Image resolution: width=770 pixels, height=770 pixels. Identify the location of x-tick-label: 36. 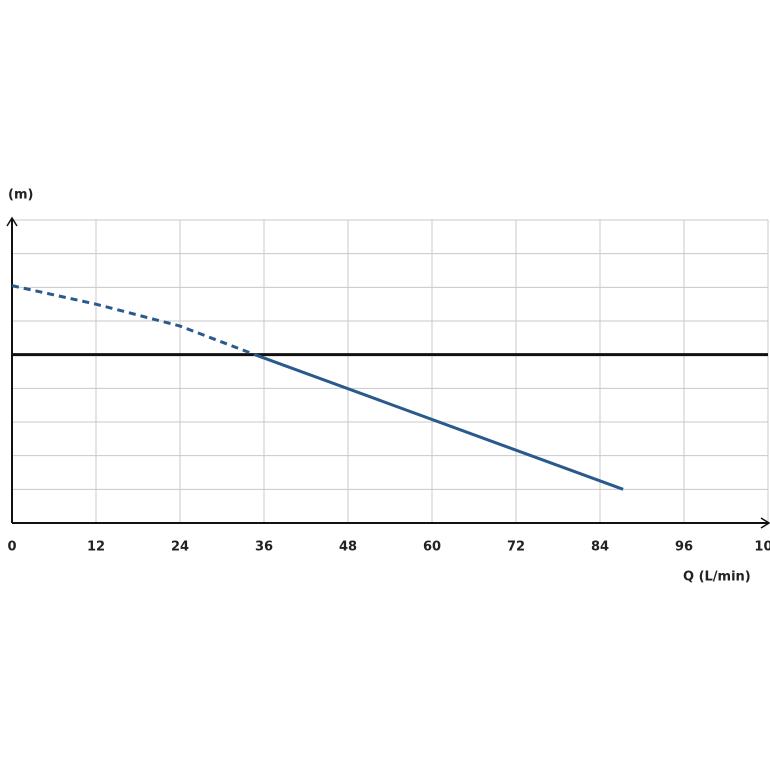
(264, 547).